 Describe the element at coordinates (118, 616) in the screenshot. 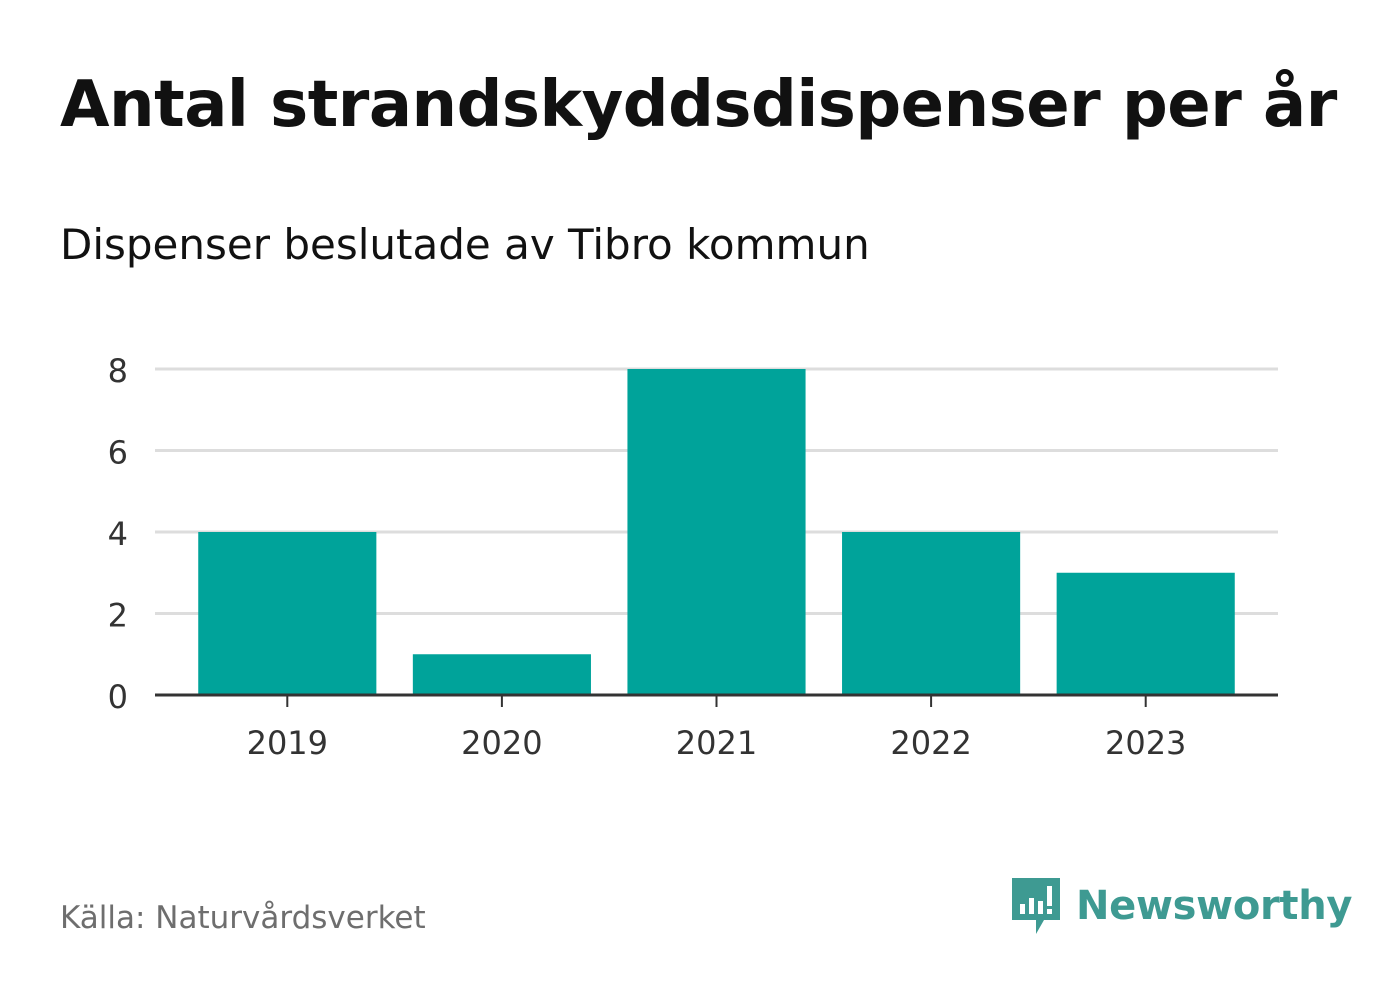

I see `y-tick-label: 2` at that location.